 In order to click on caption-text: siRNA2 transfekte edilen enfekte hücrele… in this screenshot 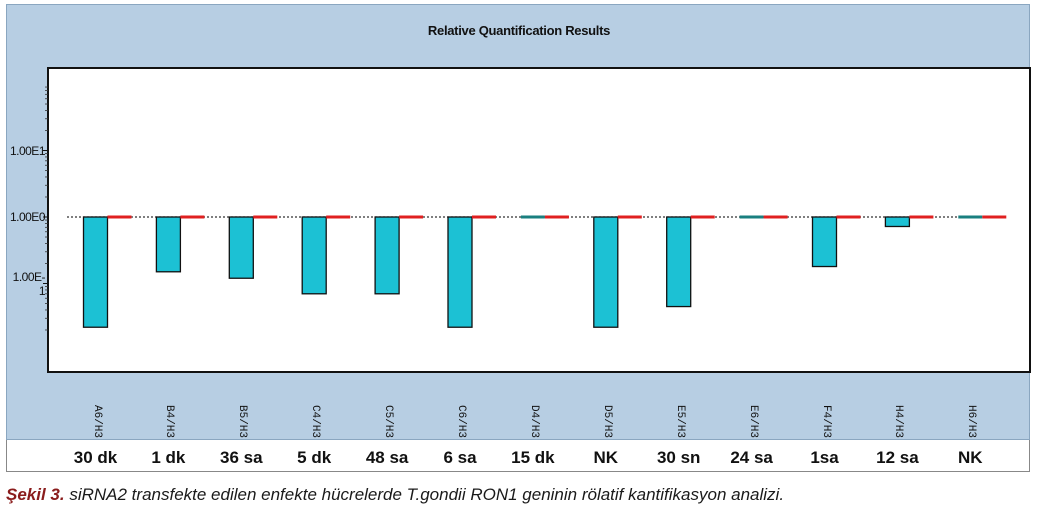, I will do `click(424, 494)`.